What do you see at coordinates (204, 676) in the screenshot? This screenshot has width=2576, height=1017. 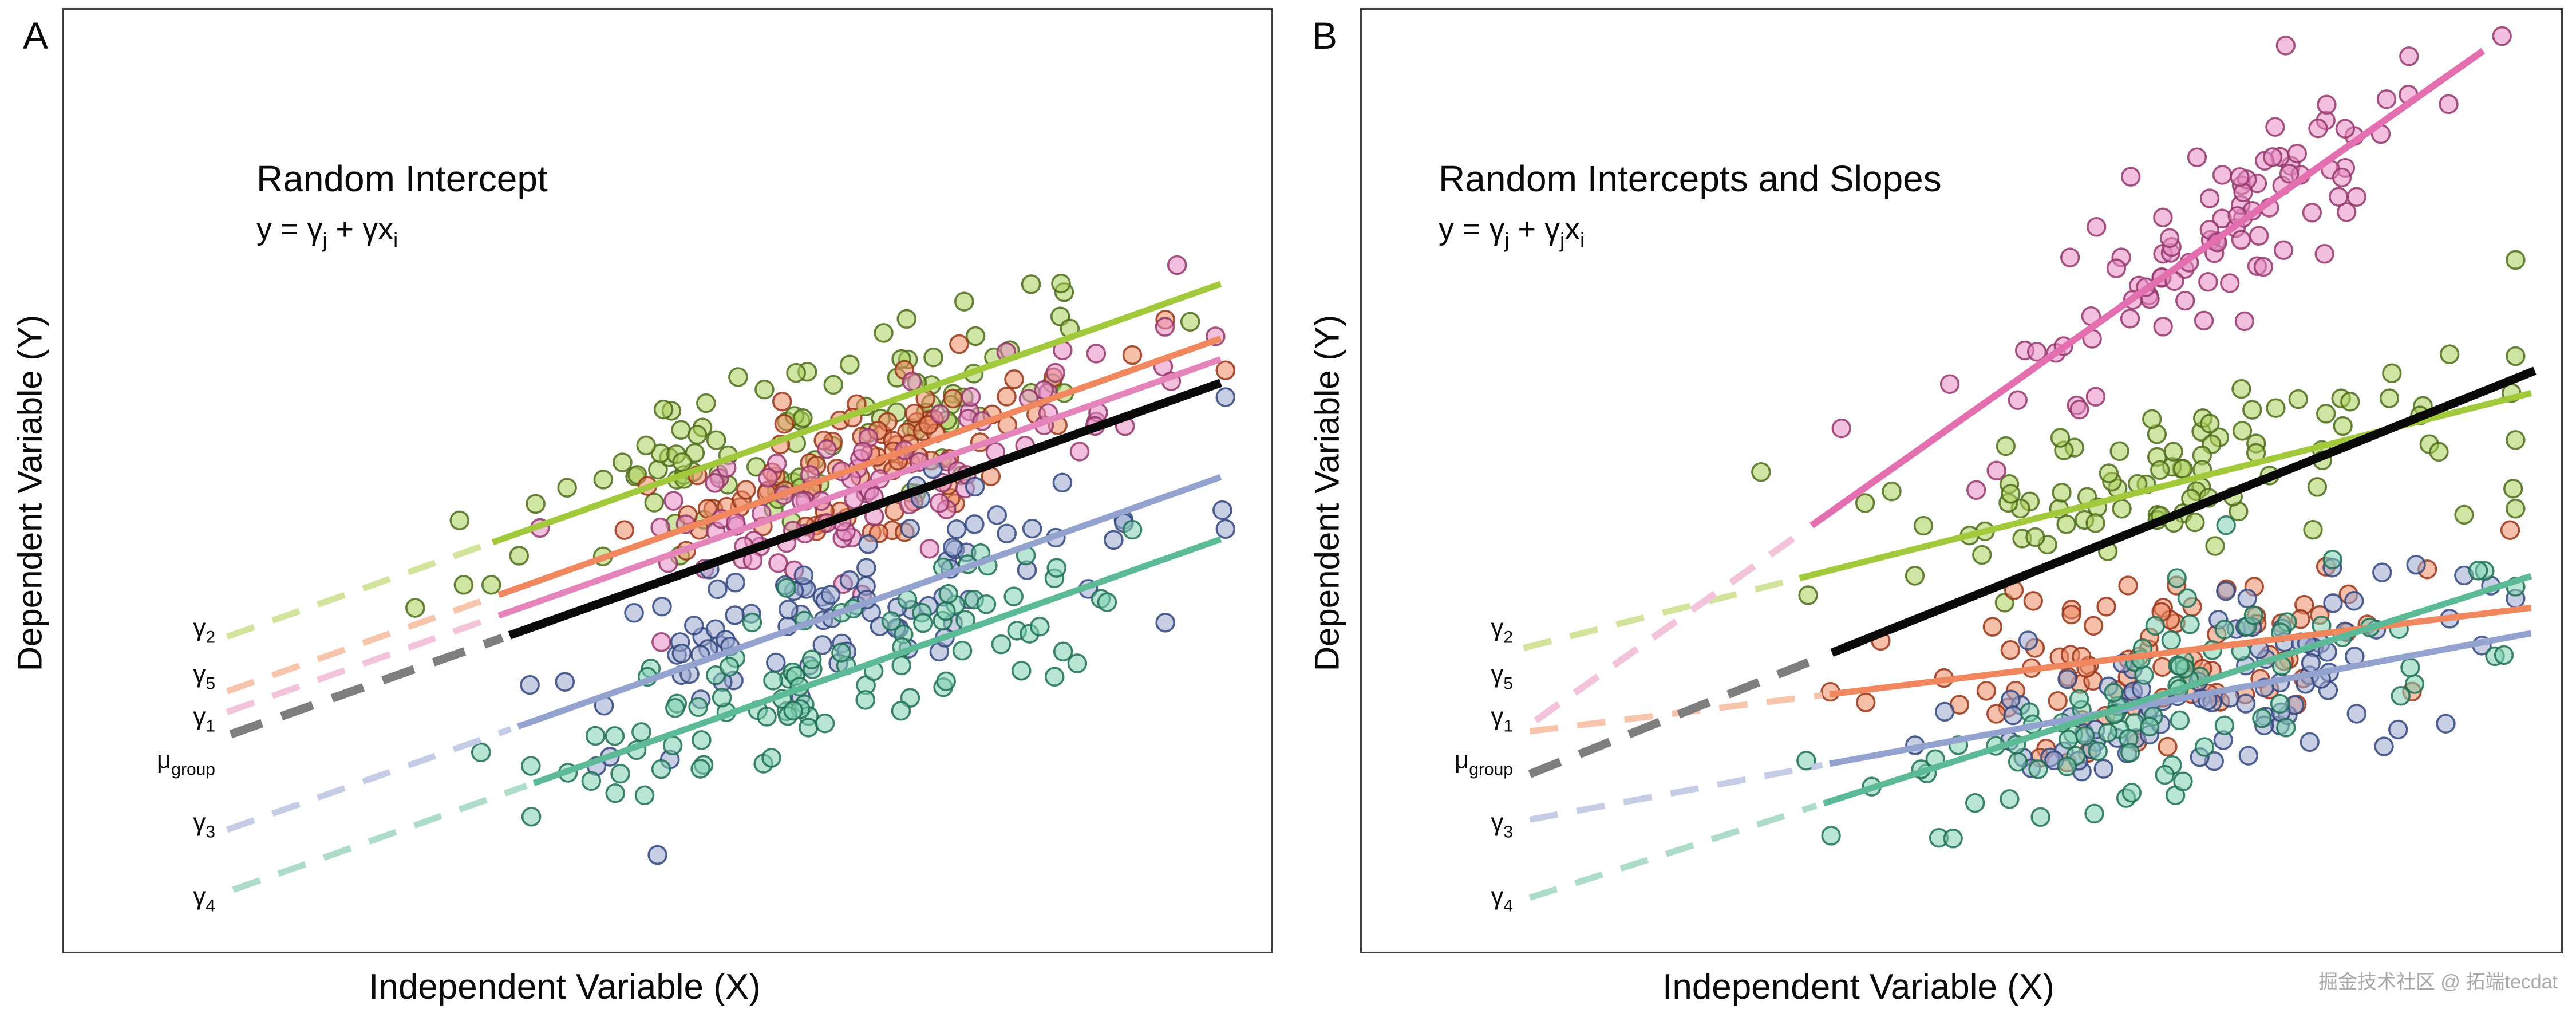 I see `intercept-label-gamma-5: γ5` at bounding box center [204, 676].